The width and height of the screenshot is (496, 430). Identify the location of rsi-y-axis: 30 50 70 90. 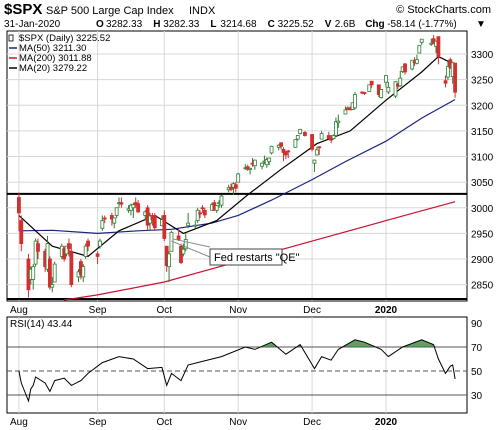
(477, 360).